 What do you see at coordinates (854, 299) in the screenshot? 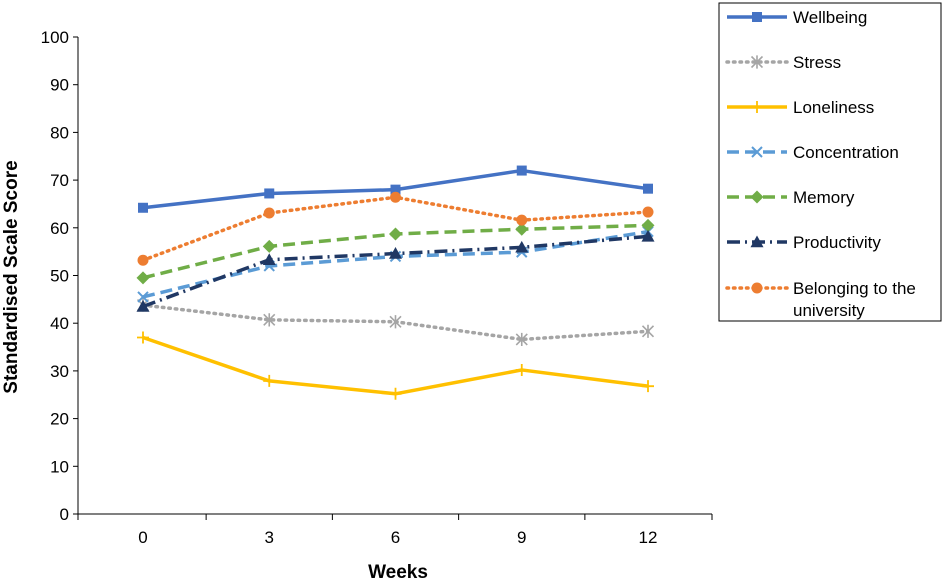
I see `legend-label: Belonging to the university` at bounding box center [854, 299].